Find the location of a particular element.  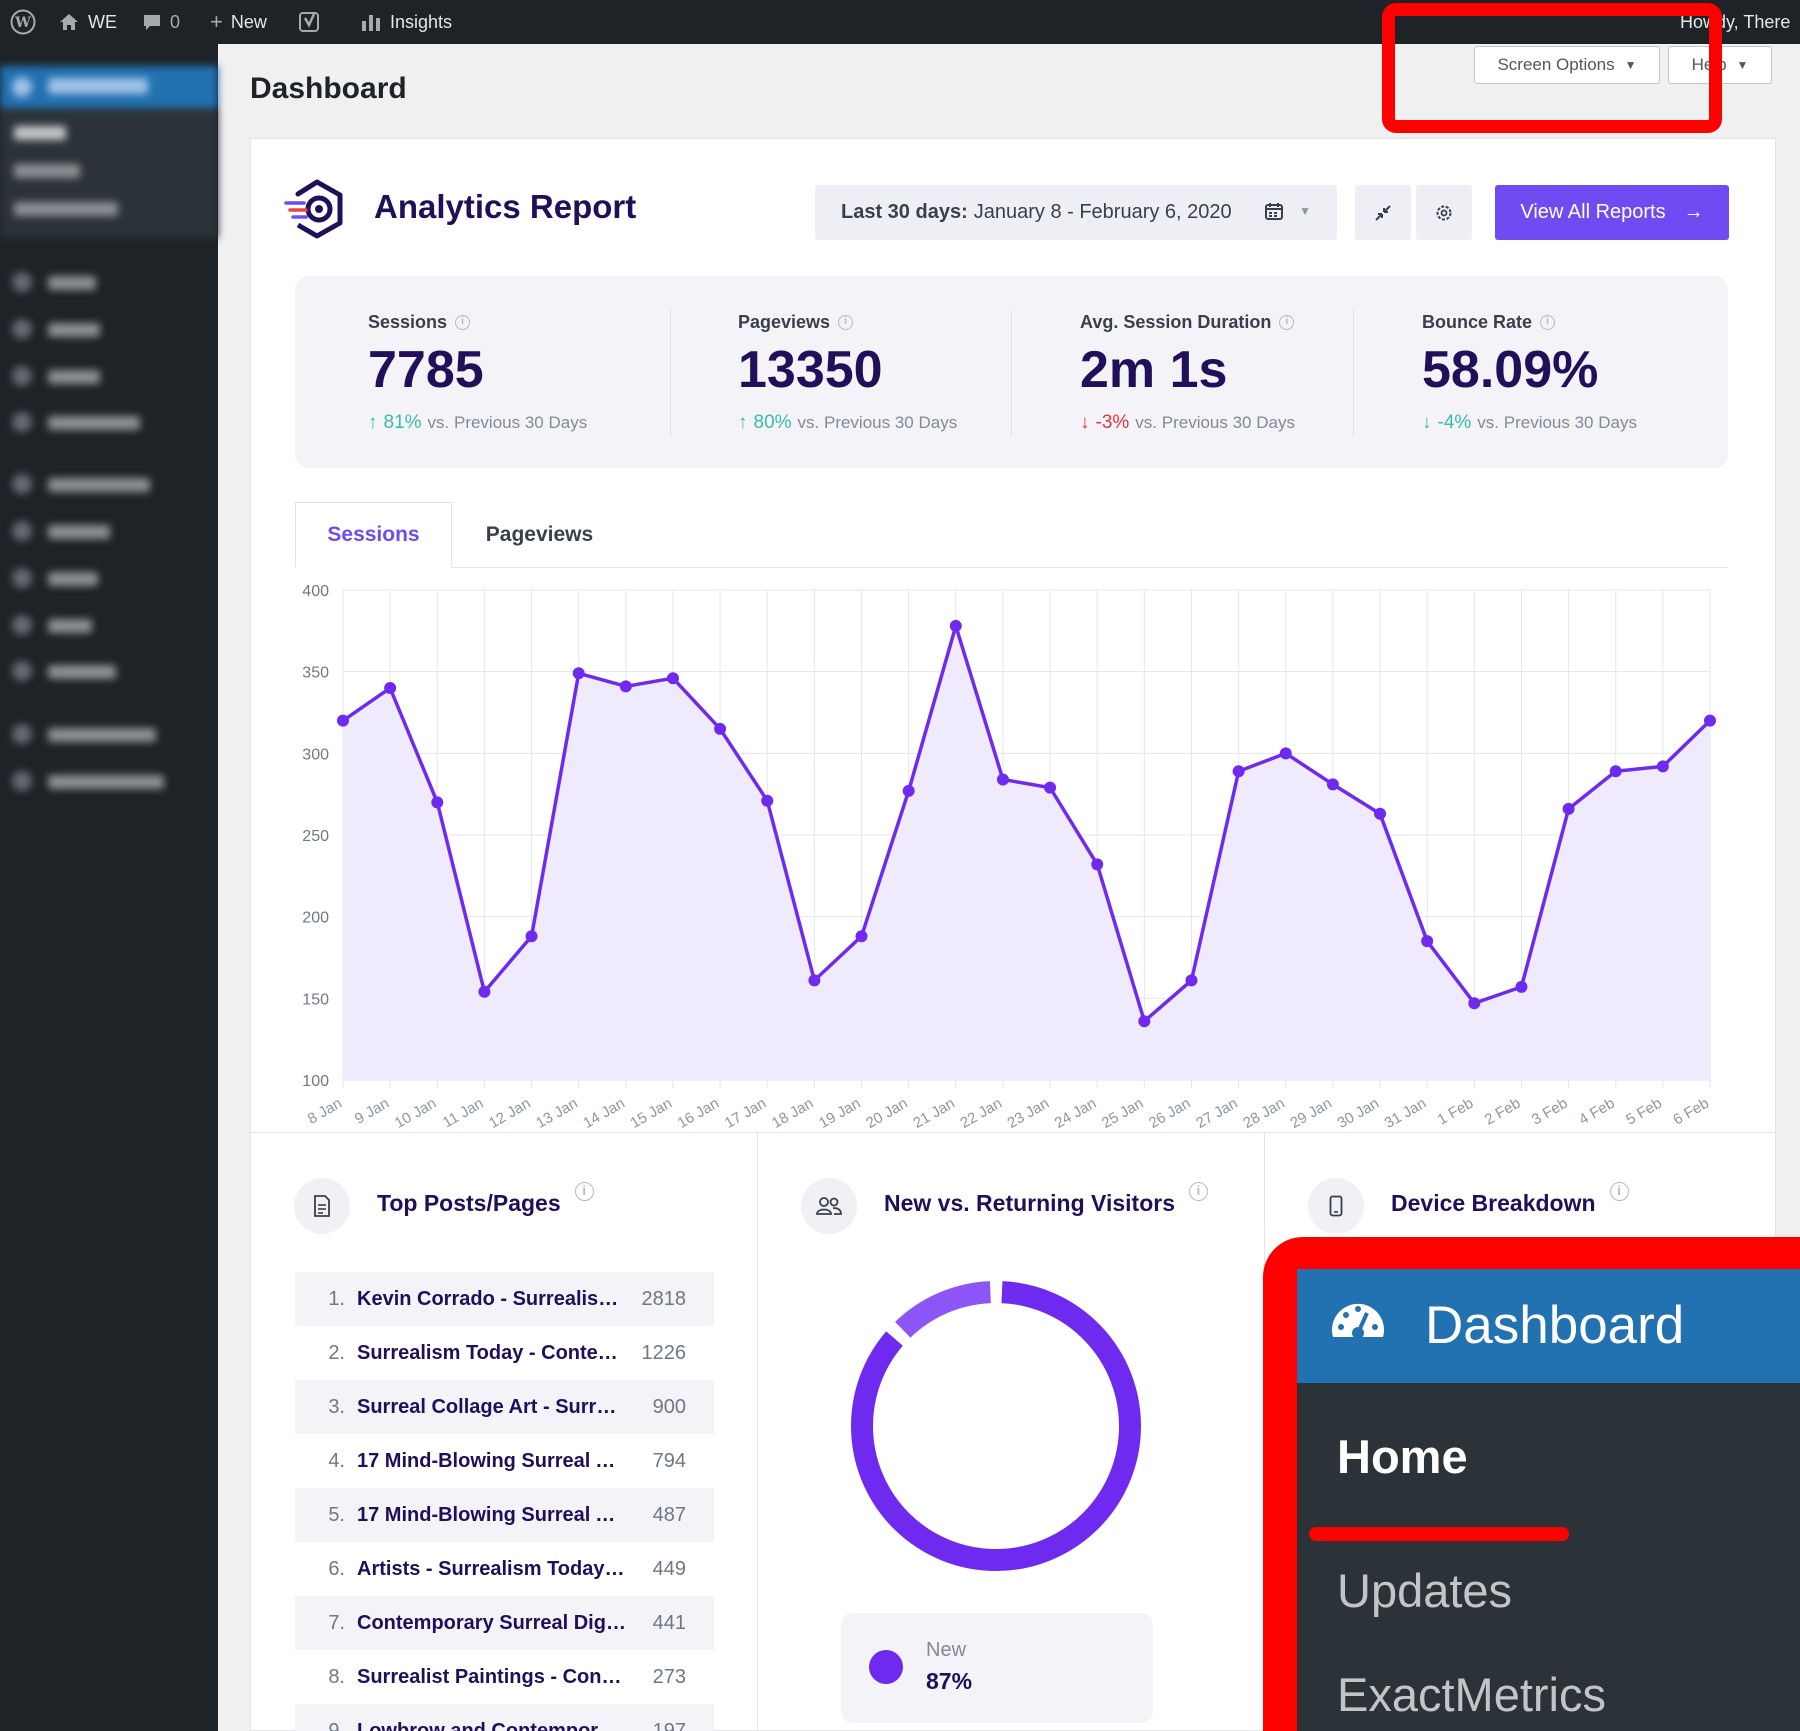

wordpress-logo-icon: W is located at coordinates (23, 22).